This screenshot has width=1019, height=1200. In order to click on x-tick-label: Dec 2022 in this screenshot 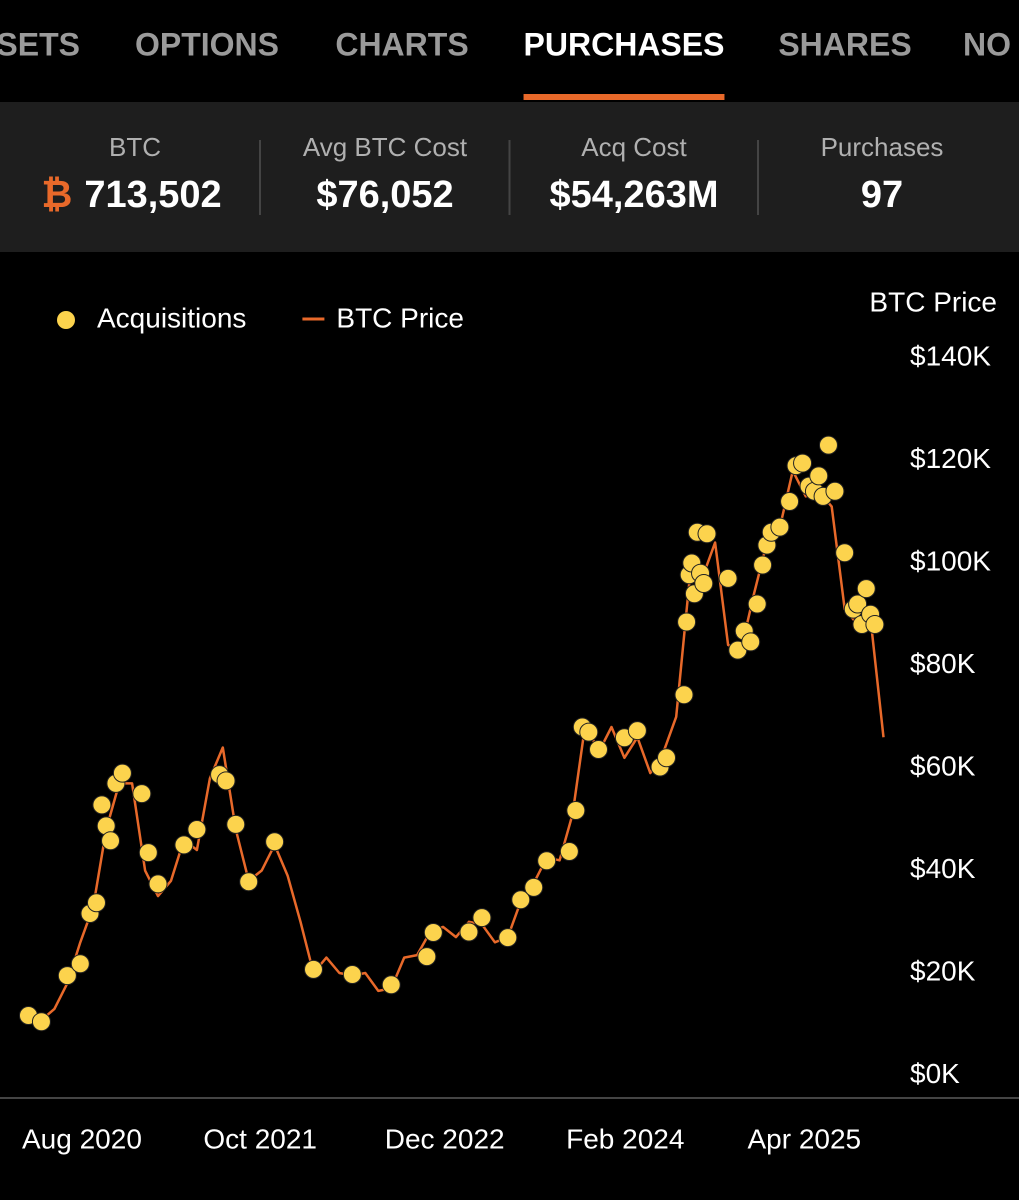, I will do `click(445, 1138)`.